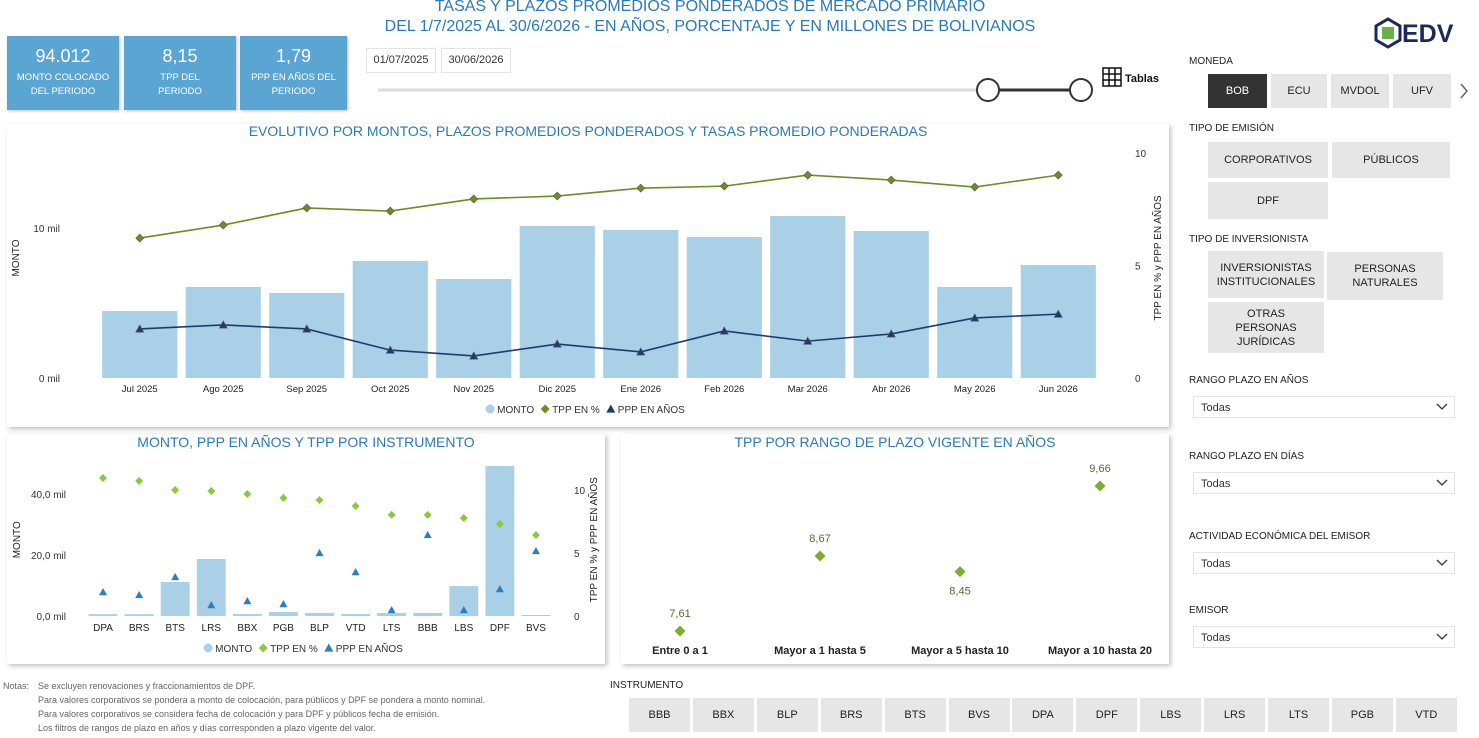 The width and height of the screenshot is (1479, 738). Describe the element at coordinates (558, 389) in the screenshot. I see `x-tick-label: Dic 2025` at that location.